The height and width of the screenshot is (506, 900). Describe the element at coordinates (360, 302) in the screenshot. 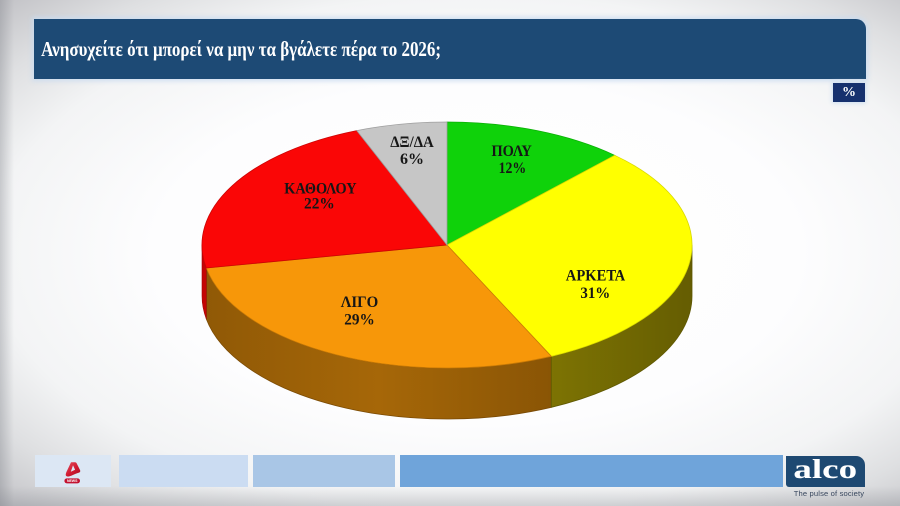

I see `svg-text: ΛΙΓΟ` at that location.